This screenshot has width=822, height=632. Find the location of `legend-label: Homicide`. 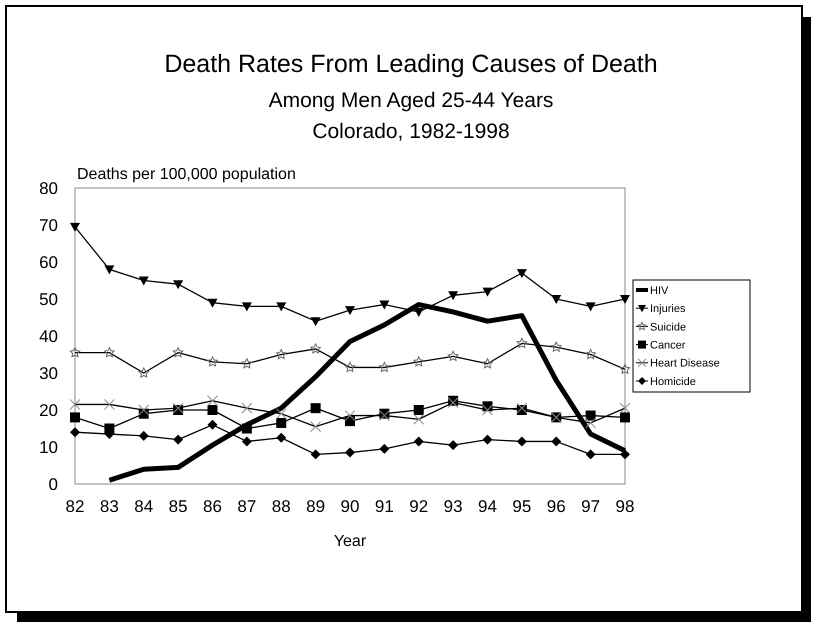

legend-label: Homicide is located at coordinates (673, 382).